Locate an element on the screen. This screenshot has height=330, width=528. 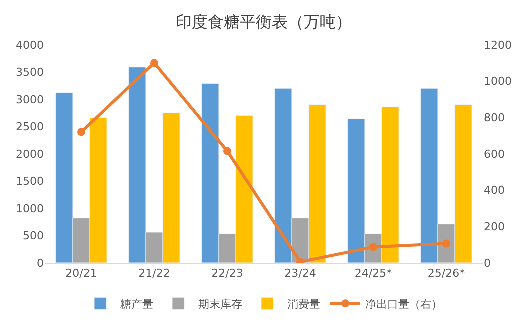
y2-tick-label: 800 is located at coordinates (494, 118).